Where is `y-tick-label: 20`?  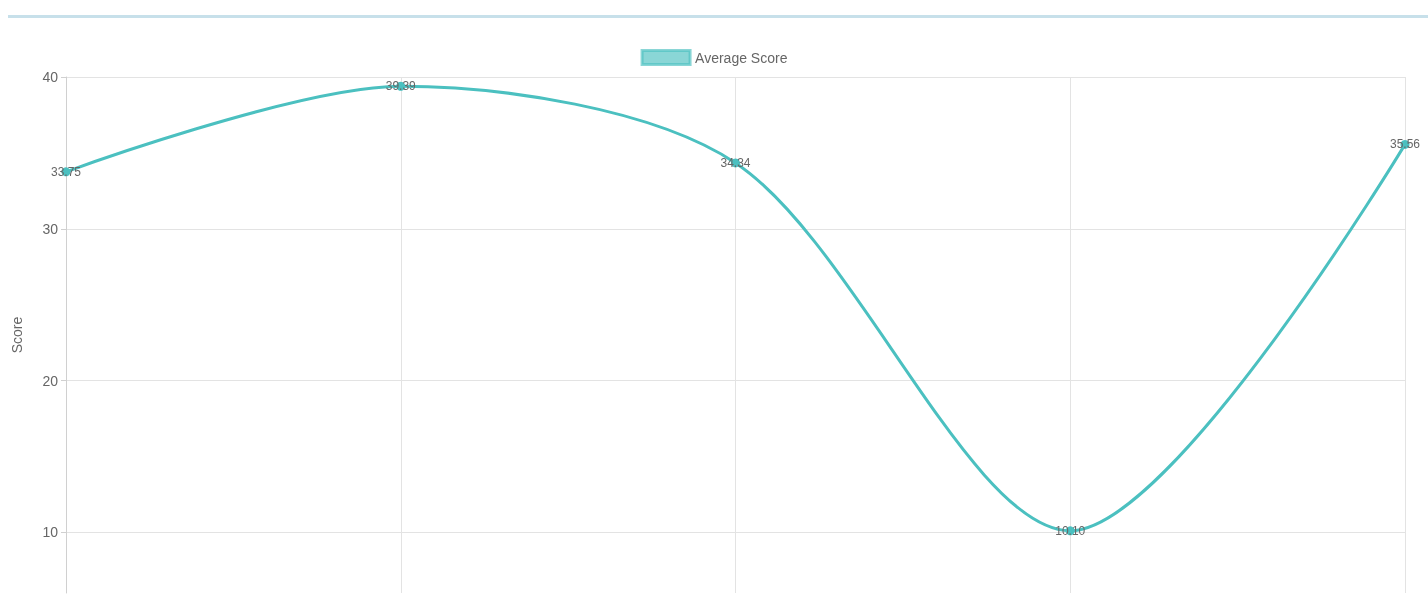
y-tick-label: 20 is located at coordinates (50, 380).